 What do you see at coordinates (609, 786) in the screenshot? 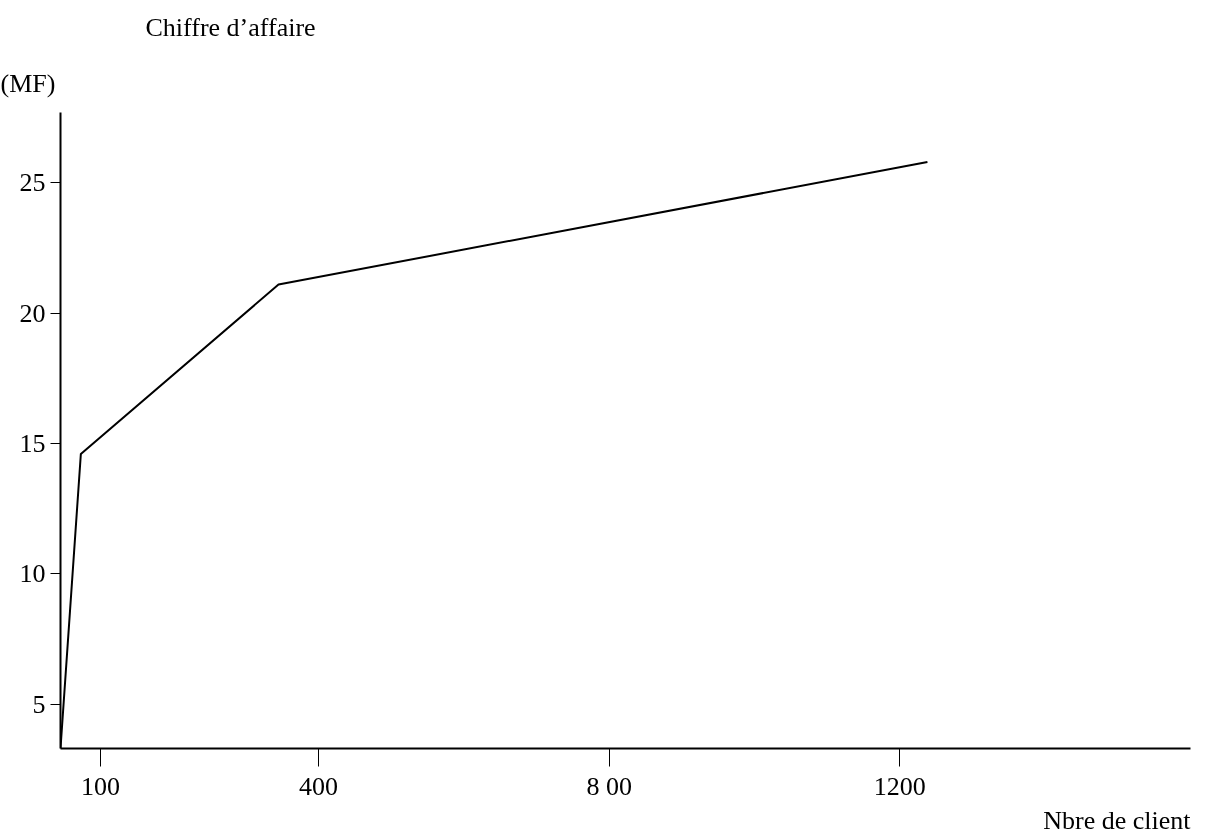
I see `x-tick-label: 8 00` at bounding box center [609, 786].